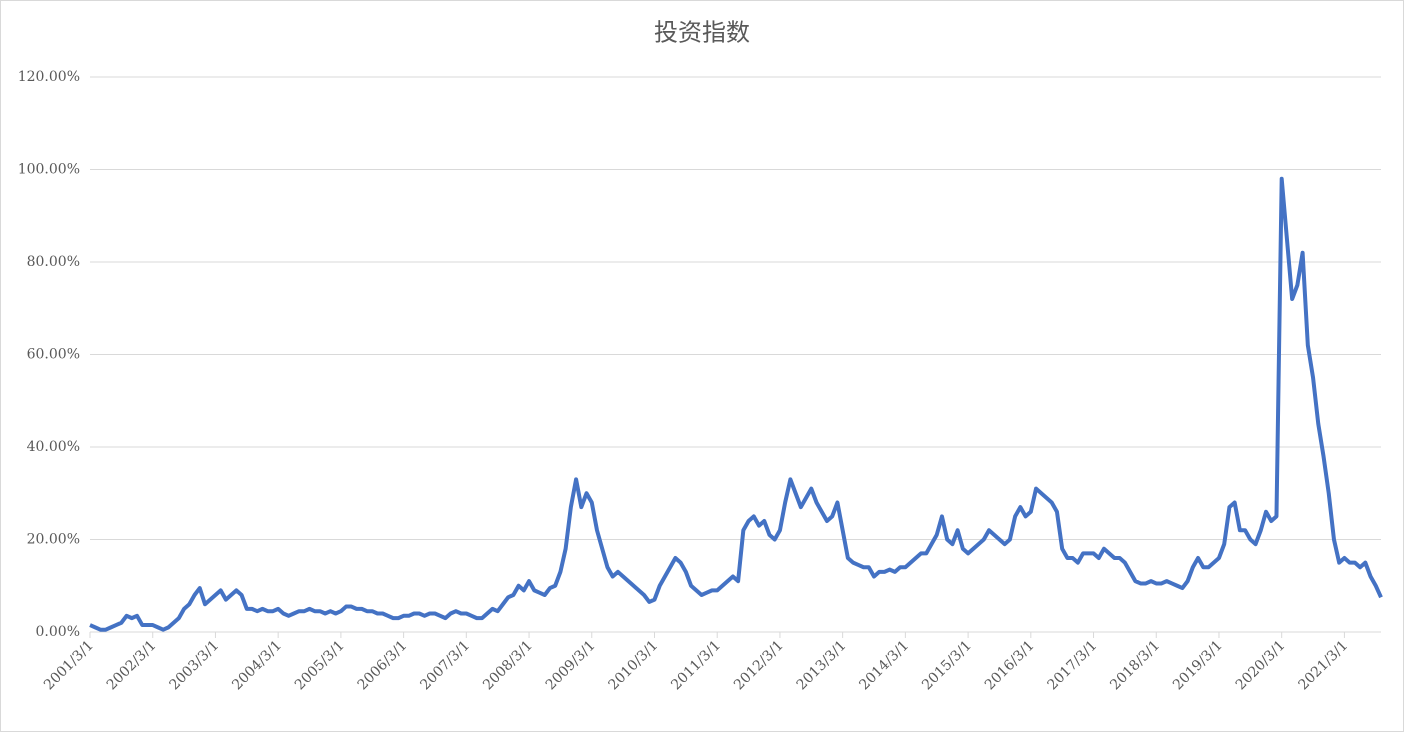  Describe the element at coordinates (49, 170) in the screenshot. I see `y-tick-label: 100.00%` at that location.